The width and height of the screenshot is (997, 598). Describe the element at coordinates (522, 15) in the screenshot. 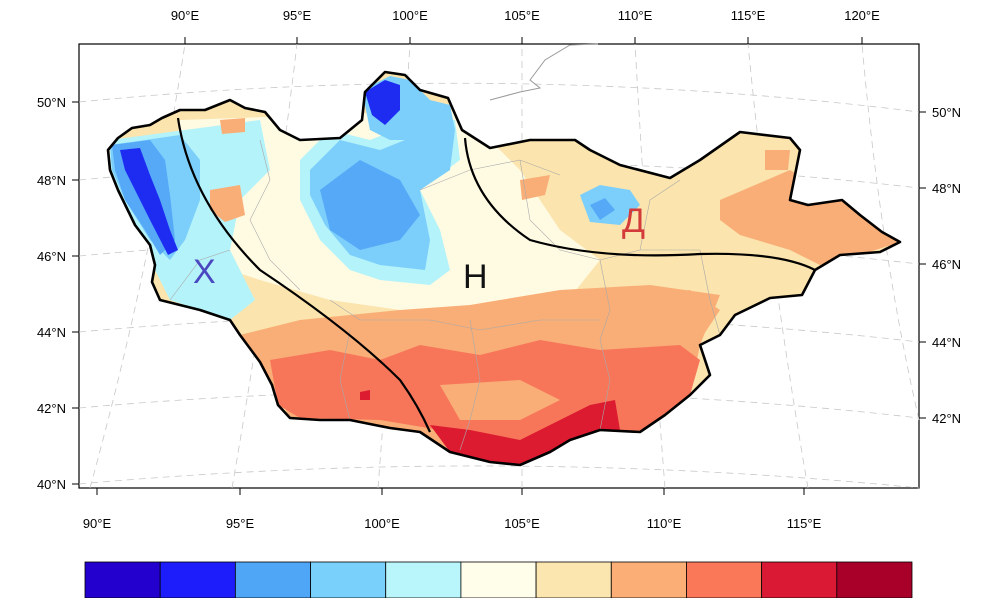

I see `top-lon-label: 105°E` at that location.